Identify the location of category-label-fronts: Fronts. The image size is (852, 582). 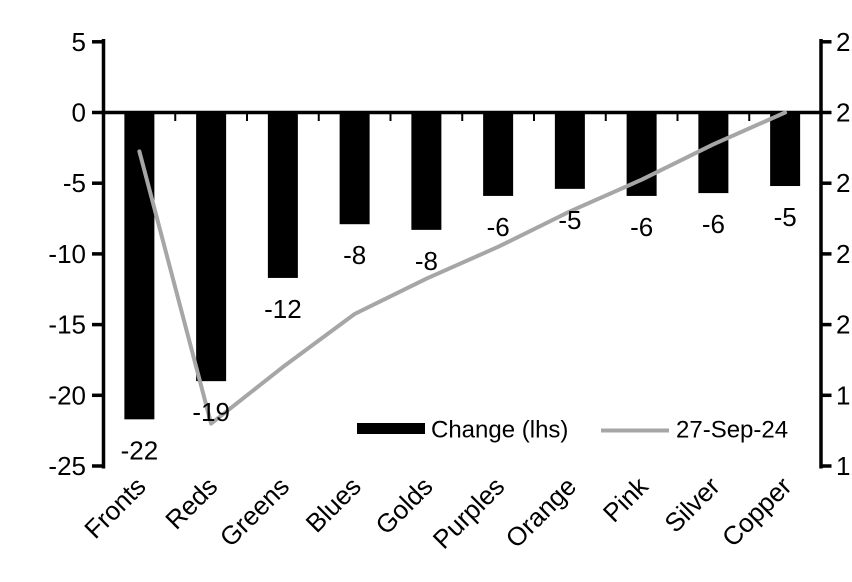
(114, 507).